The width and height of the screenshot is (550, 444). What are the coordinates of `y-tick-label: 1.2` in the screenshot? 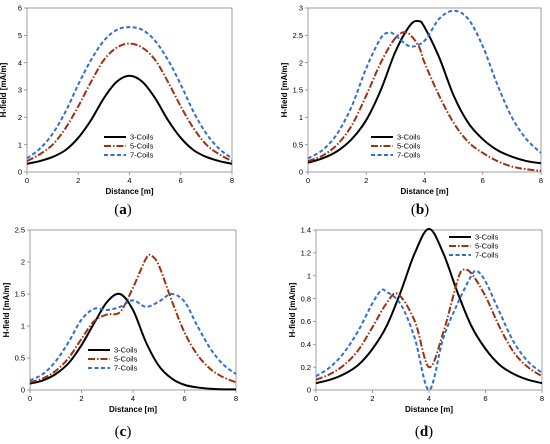 It's located at (306, 253).